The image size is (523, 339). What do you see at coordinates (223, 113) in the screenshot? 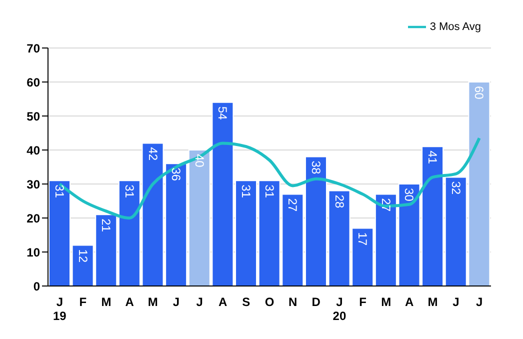
I see `data-label: 54` at bounding box center [223, 113].